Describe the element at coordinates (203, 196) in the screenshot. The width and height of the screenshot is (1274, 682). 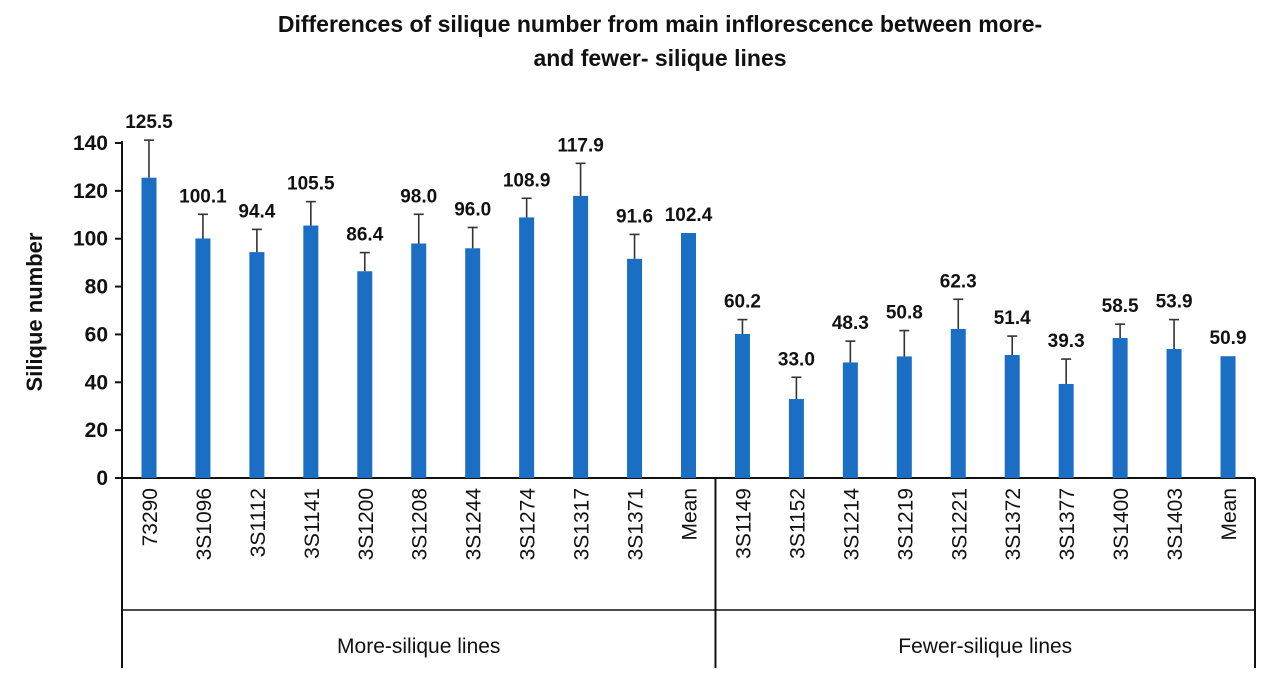
I see `data-label: 100.1` at that location.